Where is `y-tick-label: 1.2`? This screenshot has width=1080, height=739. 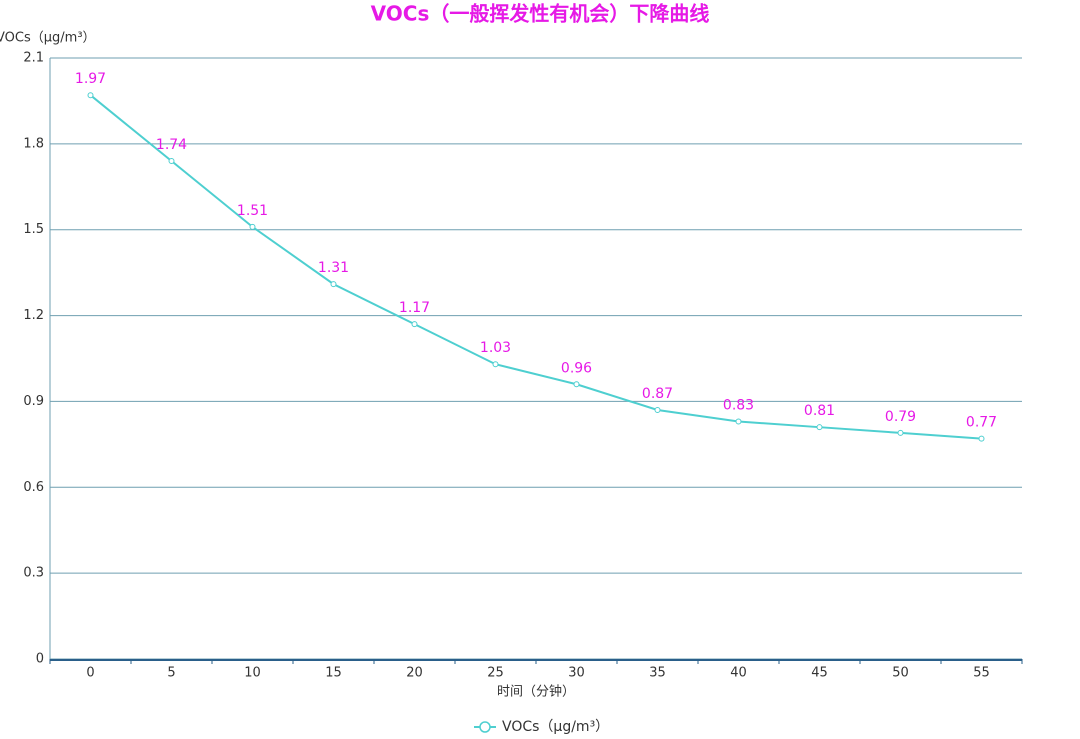
y-tick-label: 1.2 is located at coordinates (33, 315).